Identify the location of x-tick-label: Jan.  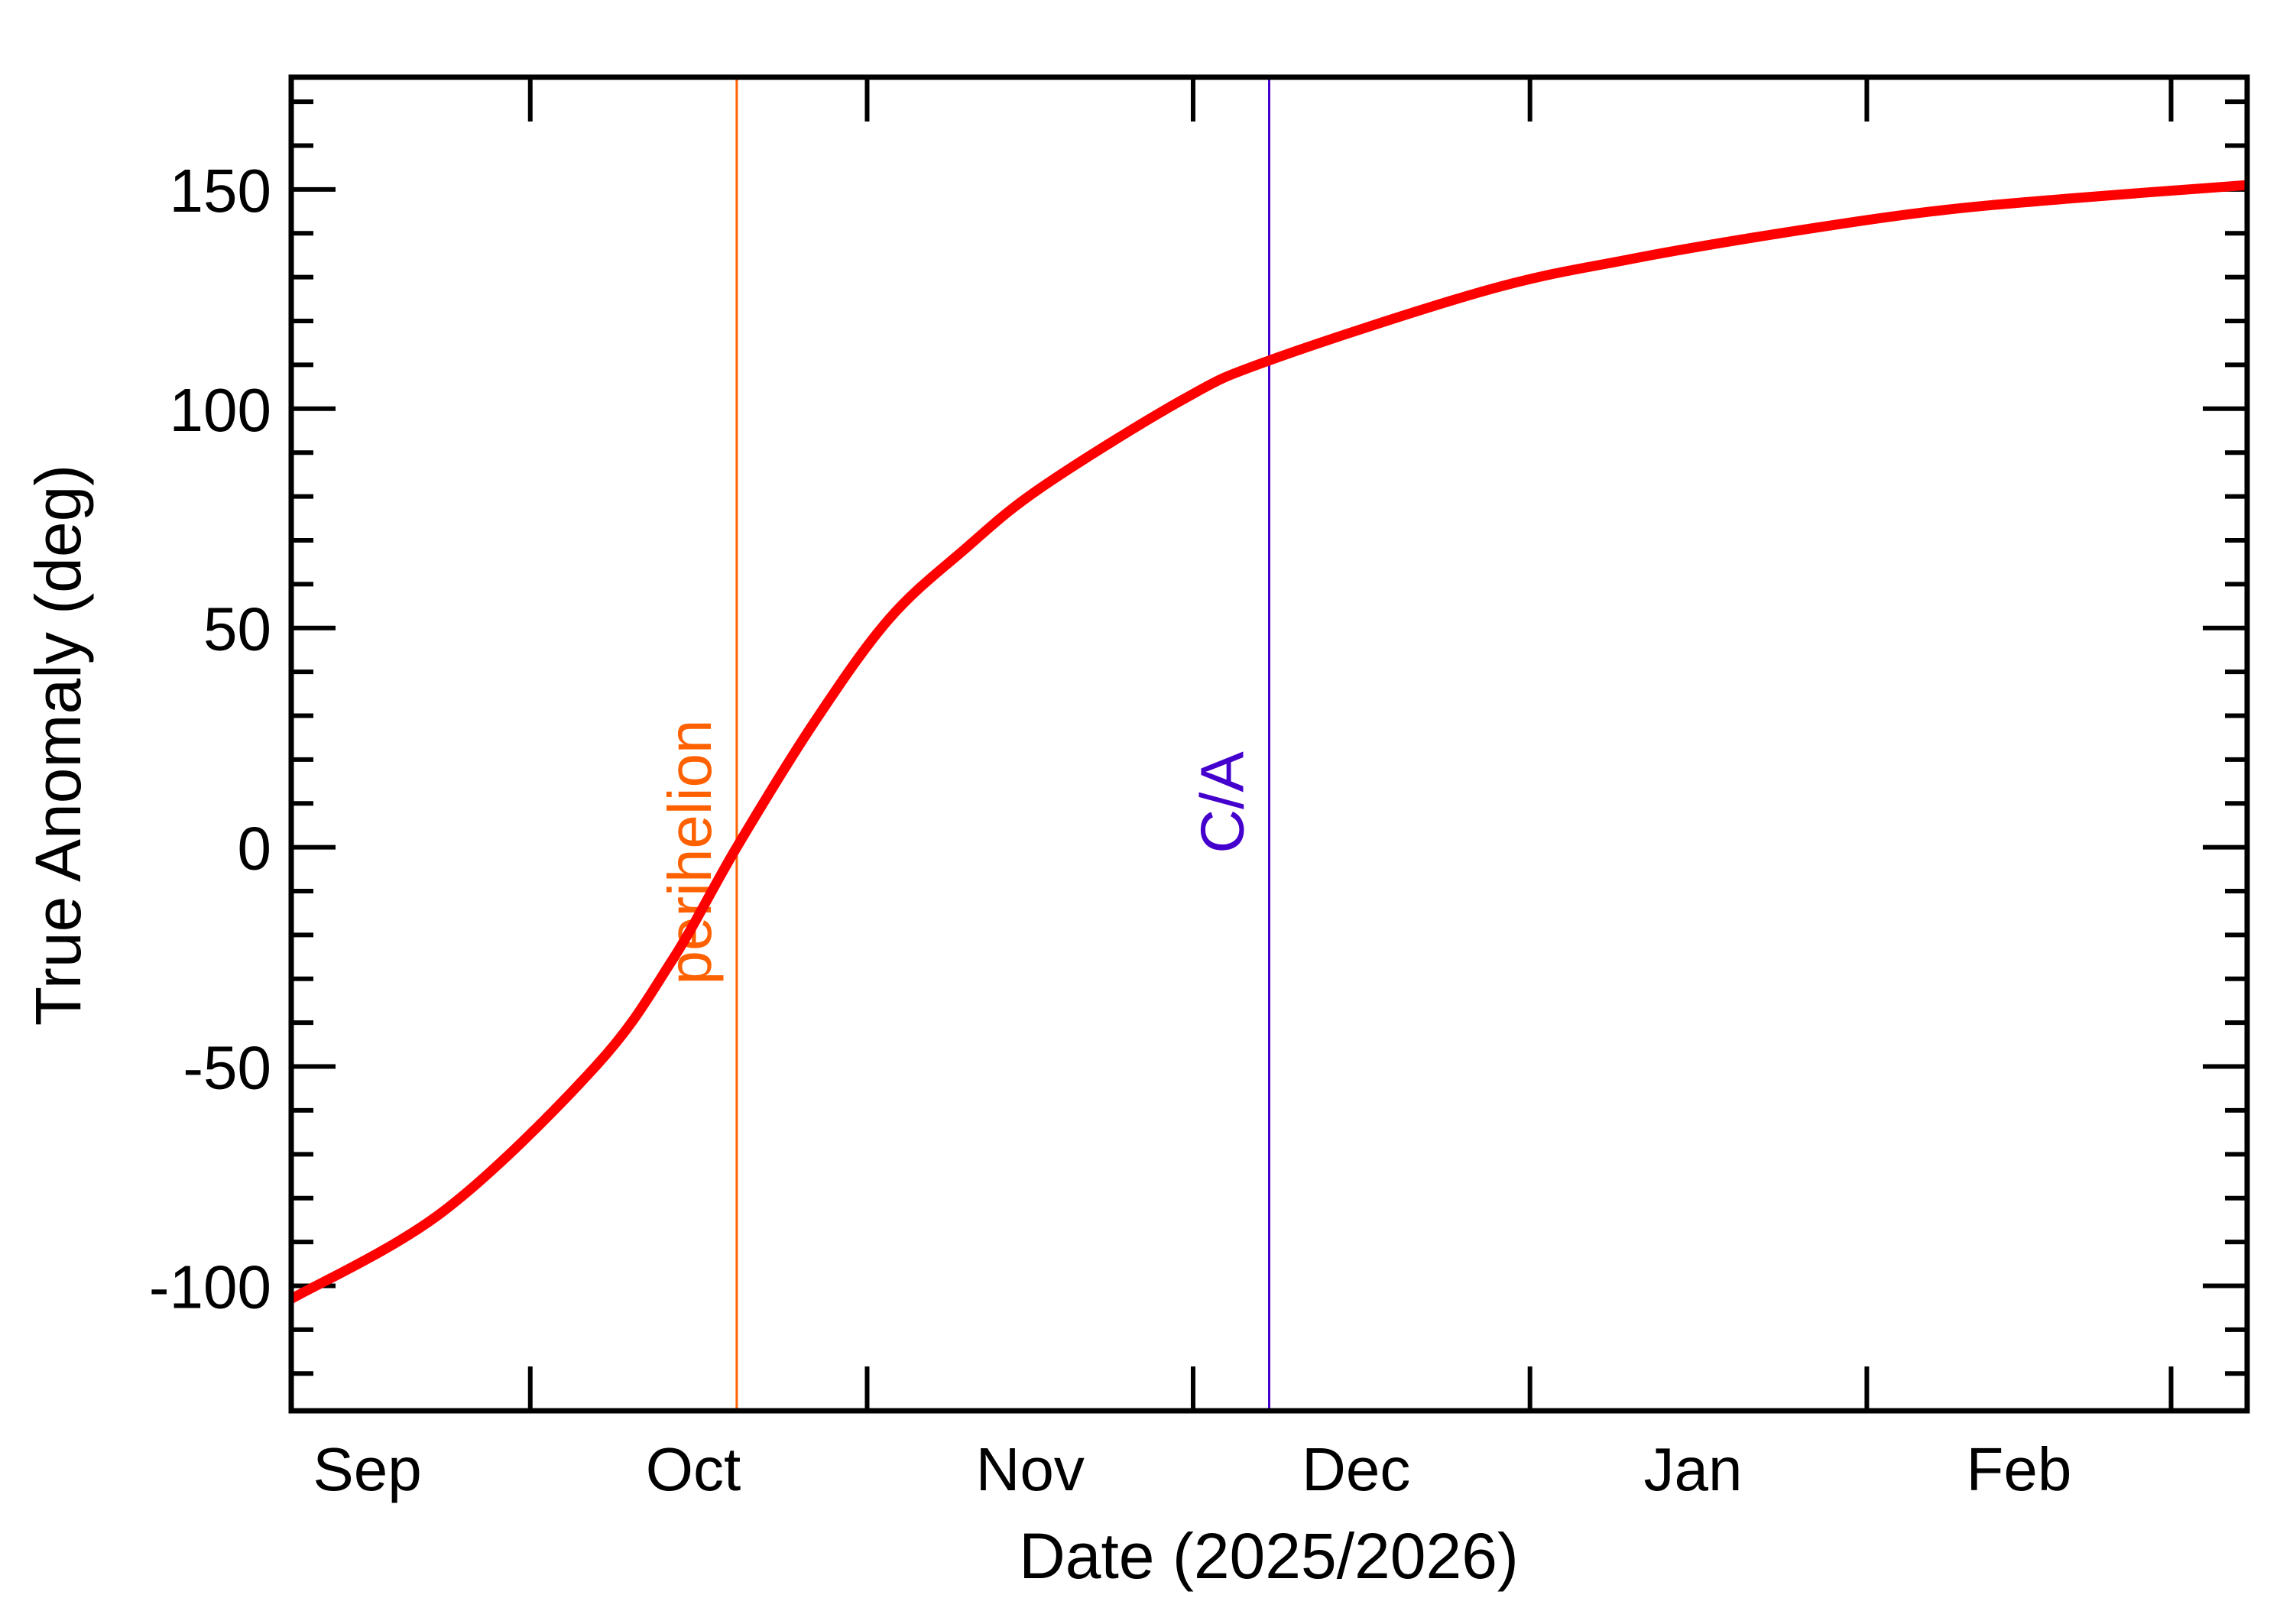
(1693, 1469).